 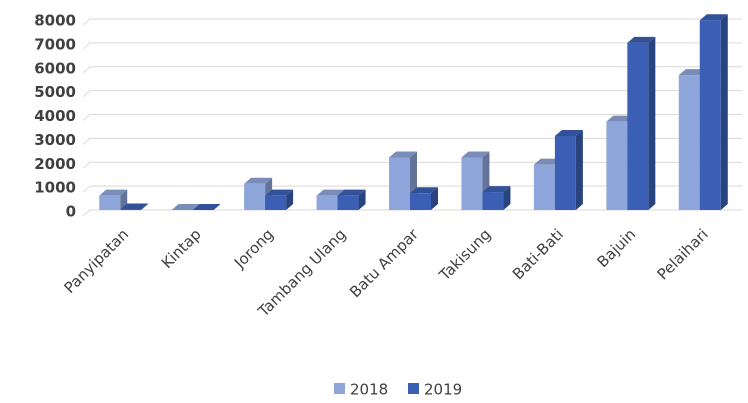 I want to click on y-tick-label: 3000, so click(x=55, y=140).